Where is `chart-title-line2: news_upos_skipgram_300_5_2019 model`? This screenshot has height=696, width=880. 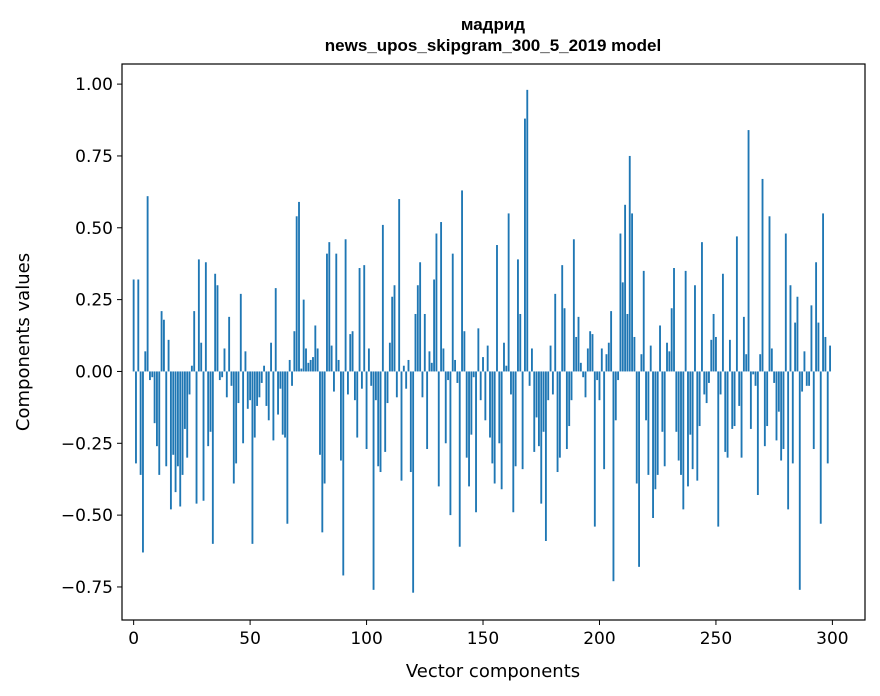
chart-title-line2: news_upos_skipgram_300_5_2019 model is located at coordinates (493, 45).